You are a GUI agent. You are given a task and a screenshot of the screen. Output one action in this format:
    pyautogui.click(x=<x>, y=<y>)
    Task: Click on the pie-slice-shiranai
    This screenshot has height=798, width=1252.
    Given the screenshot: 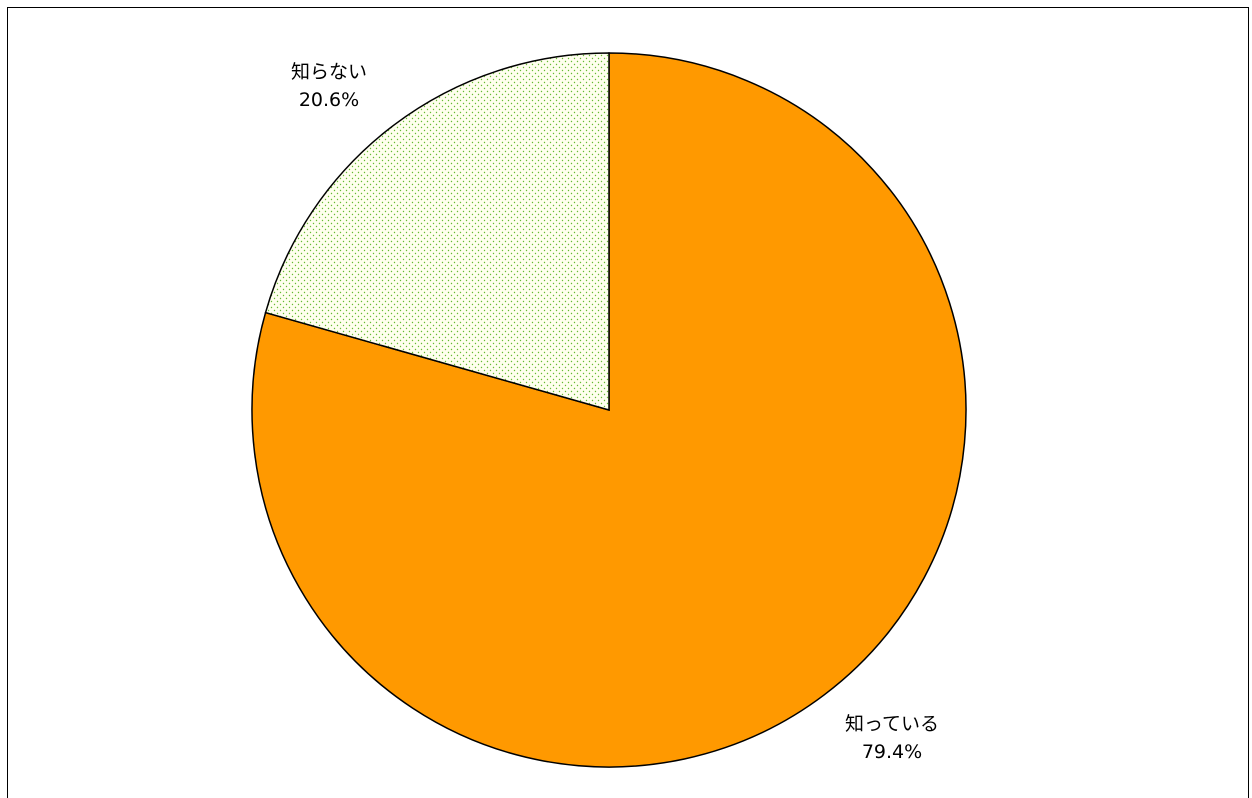 What is the action you would take?
    pyautogui.click(x=437, y=231)
    